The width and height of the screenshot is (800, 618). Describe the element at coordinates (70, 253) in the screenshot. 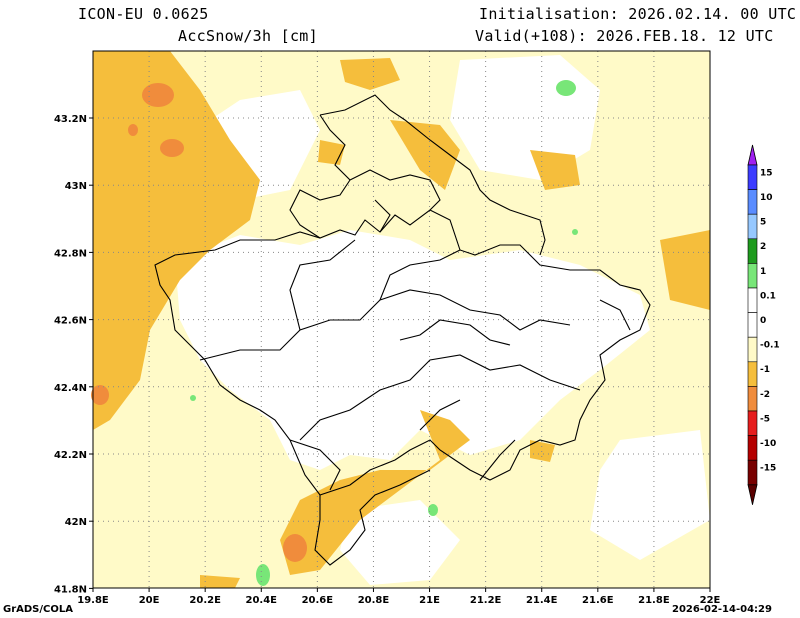

I see `y-tick-label: 42.8N` at that location.